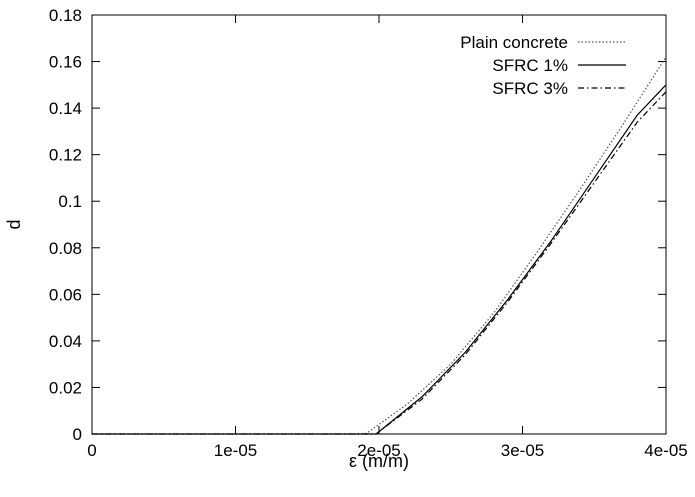 Image resolution: width=695 pixels, height=497 pixels. I want to click on y-tick-label: 0.02, so click(65, 387).